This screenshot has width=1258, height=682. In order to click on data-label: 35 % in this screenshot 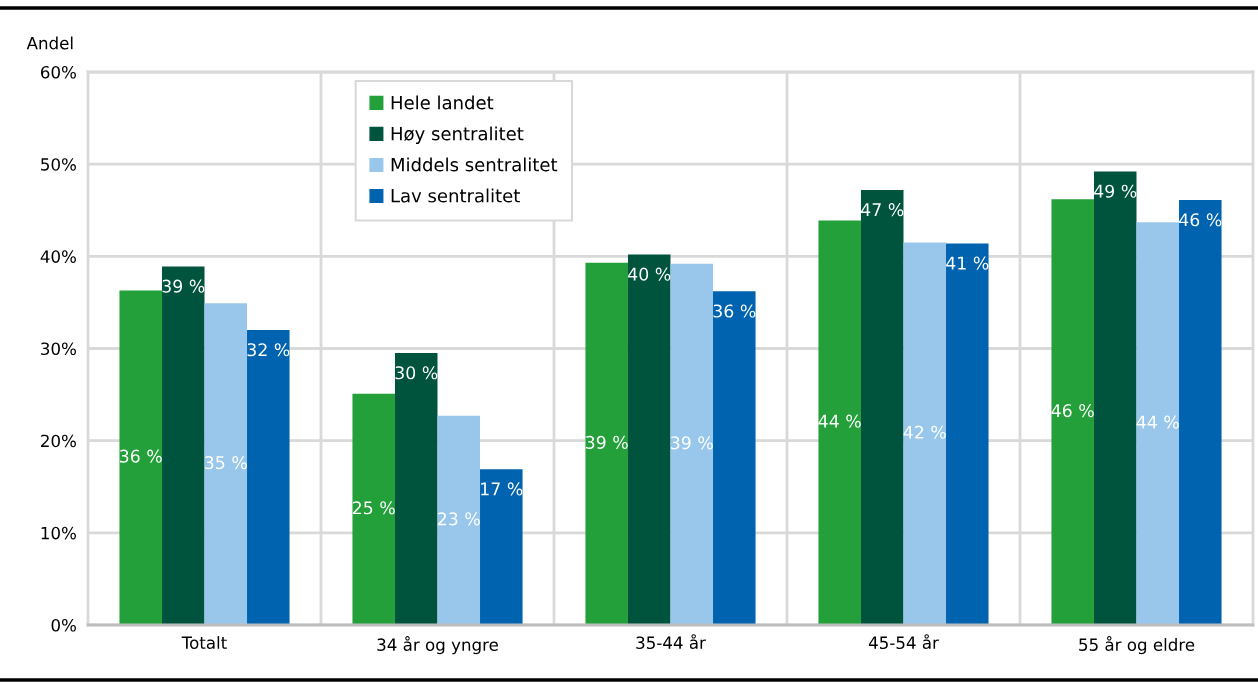, I will do `click(226, 463)`.